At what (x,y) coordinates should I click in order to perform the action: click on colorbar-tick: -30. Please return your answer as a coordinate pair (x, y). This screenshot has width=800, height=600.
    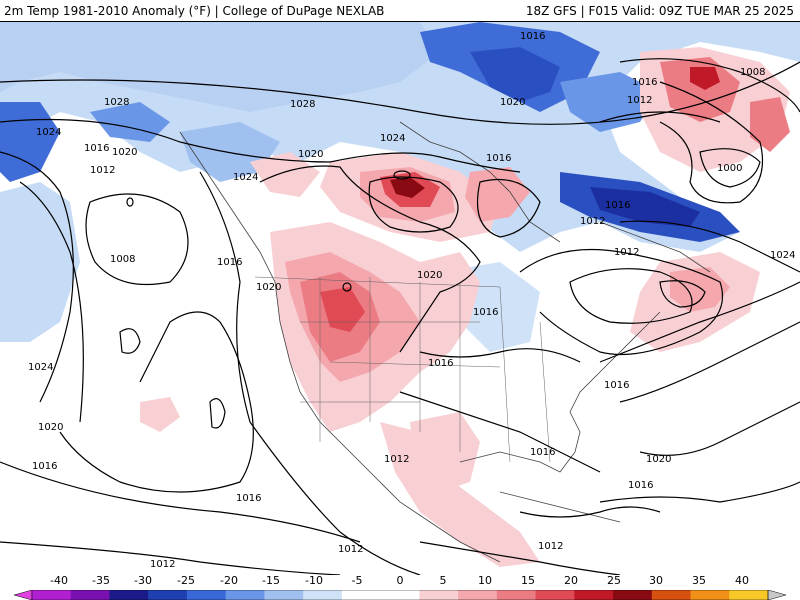
    Looking at the image, I should click on (143, 580).